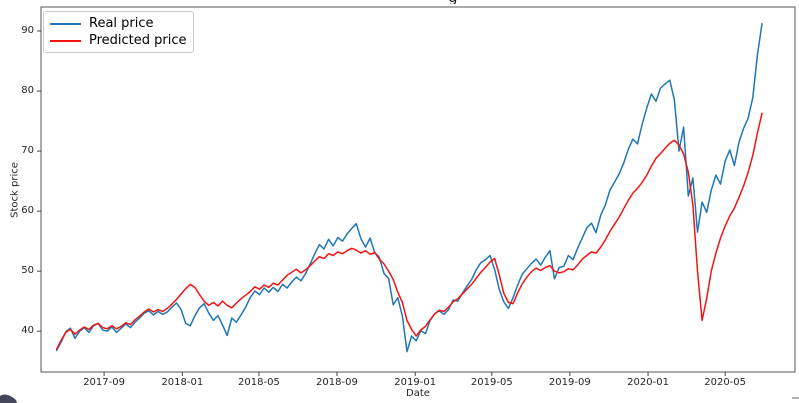 This screenshot has height=403, width=799. Describe the element at coordinates (418, 393) in the screenshot. I see `x-axis-label: Date` at that location.